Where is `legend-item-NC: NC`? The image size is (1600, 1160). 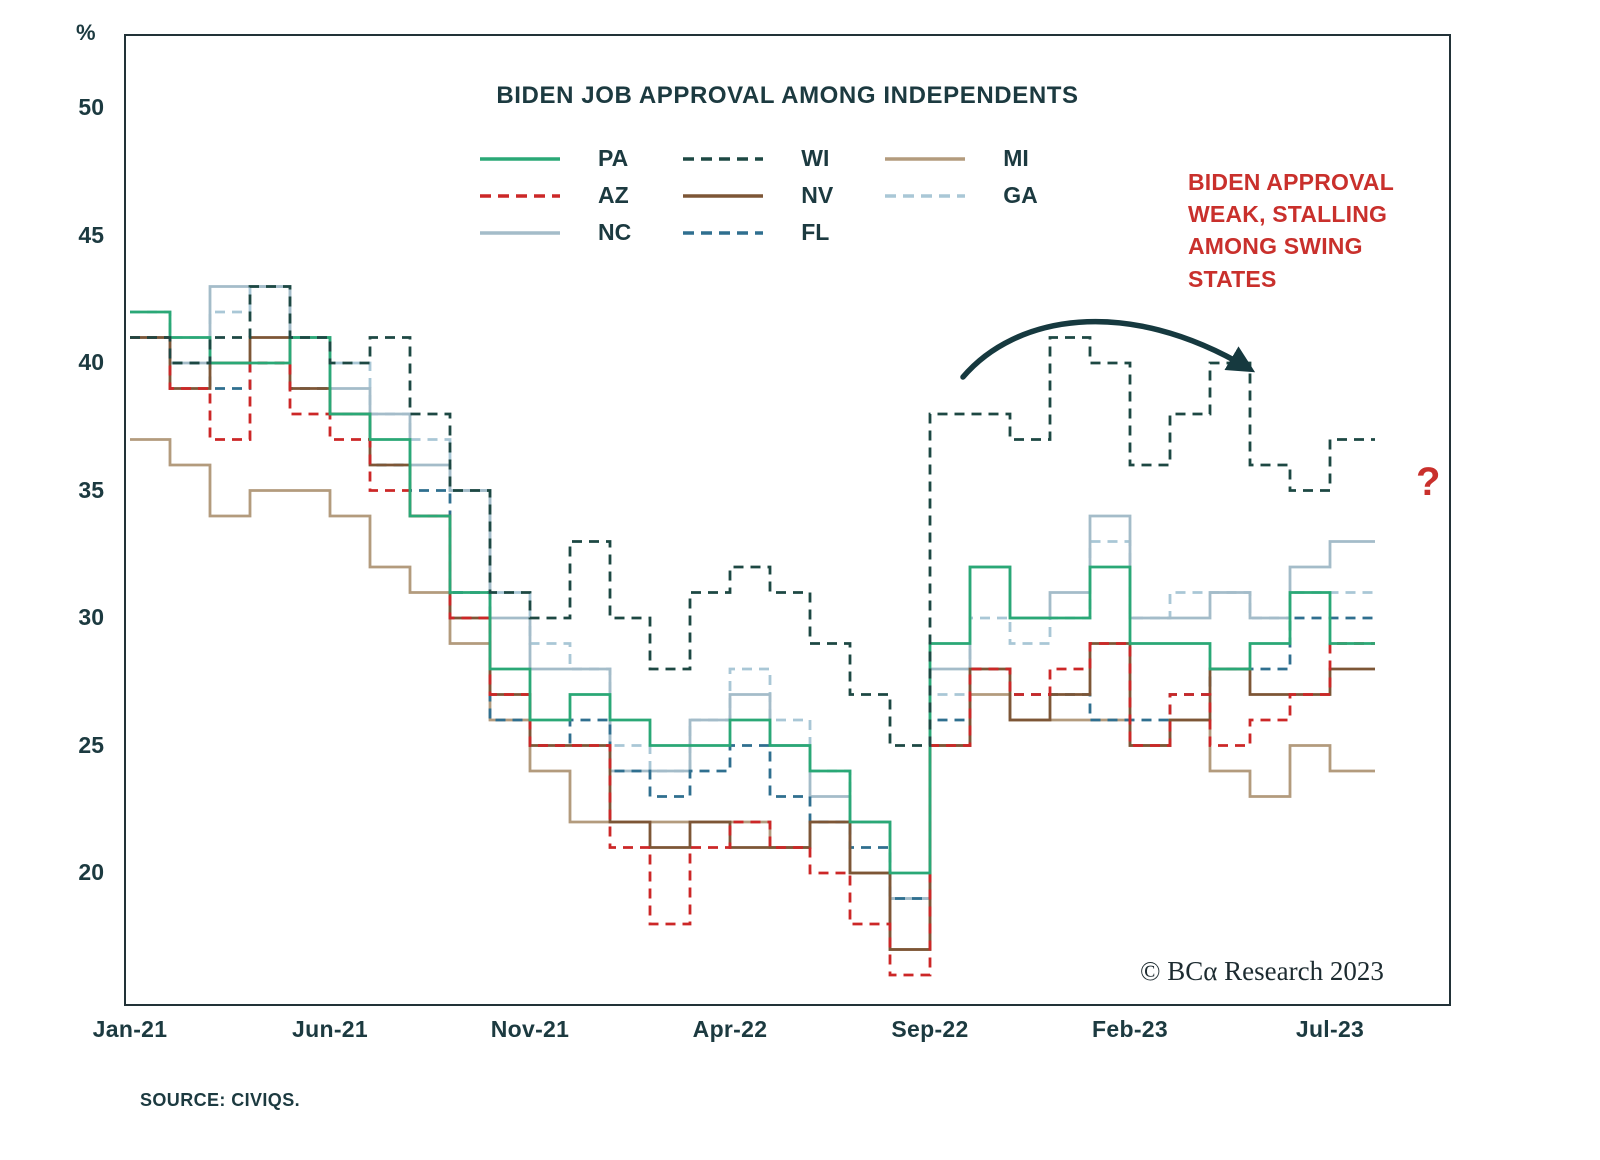 legend-item-NC: NC is located at coordinates (555, 232).